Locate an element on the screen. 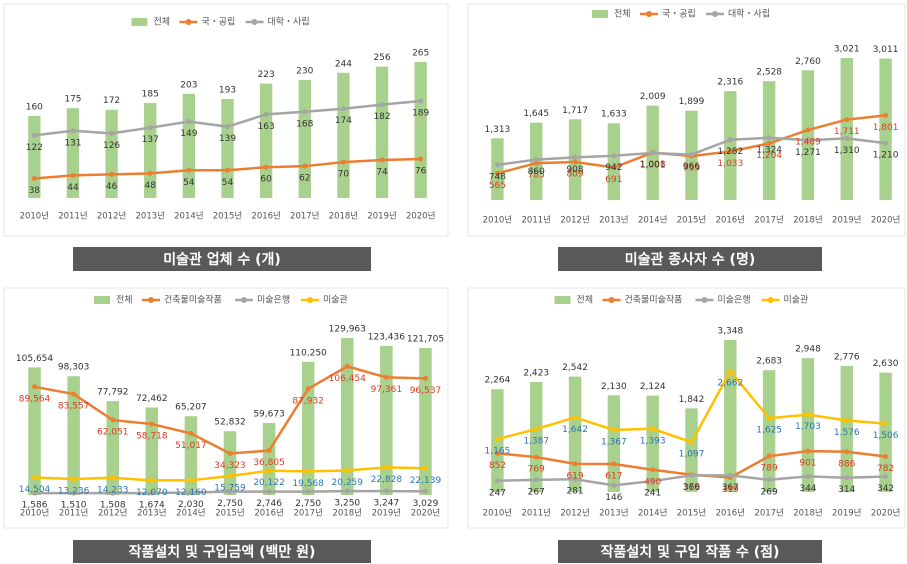 The image size is (907, 564). data-label: 2,130 is located at coordinates (614, 387).